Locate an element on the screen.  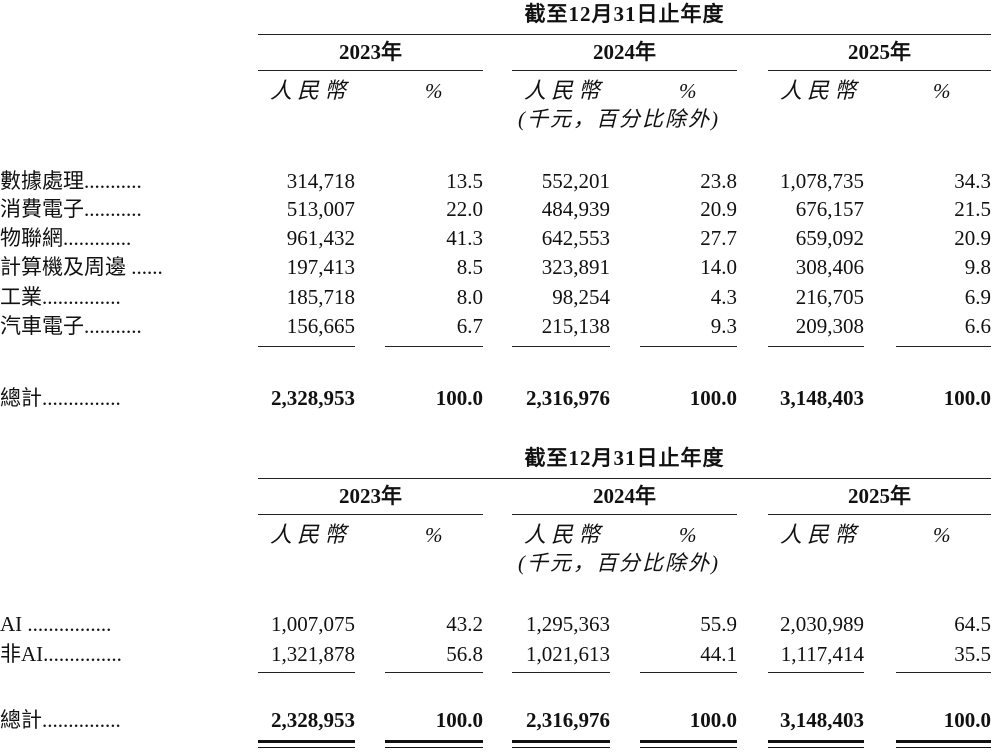
cell-value: 21.5 is located at coordinates (972, 209).